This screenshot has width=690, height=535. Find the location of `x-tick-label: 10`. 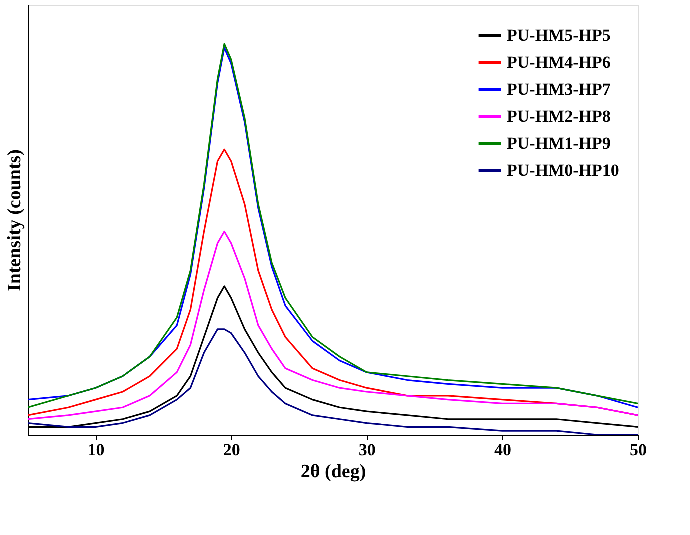

x-tick-label: 10 is located at coordinates (96, 450).